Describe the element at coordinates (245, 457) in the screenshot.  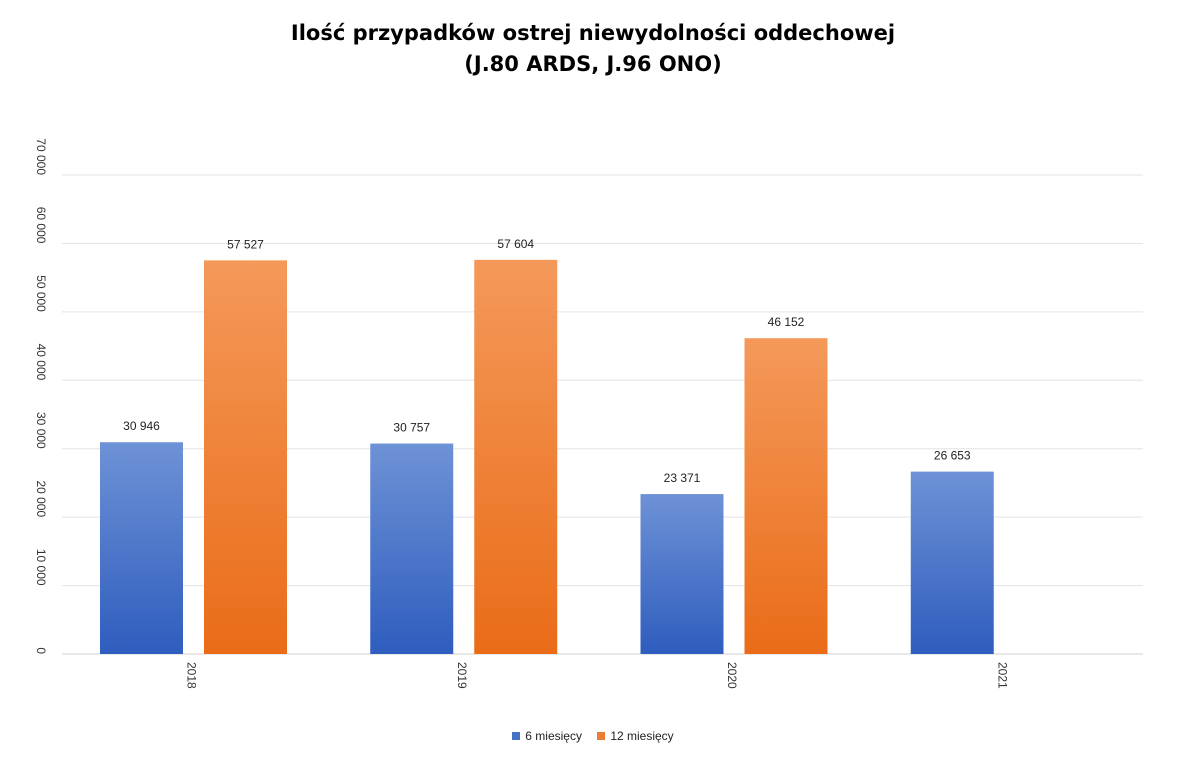
I see `bar-2018-12-months` at that location.